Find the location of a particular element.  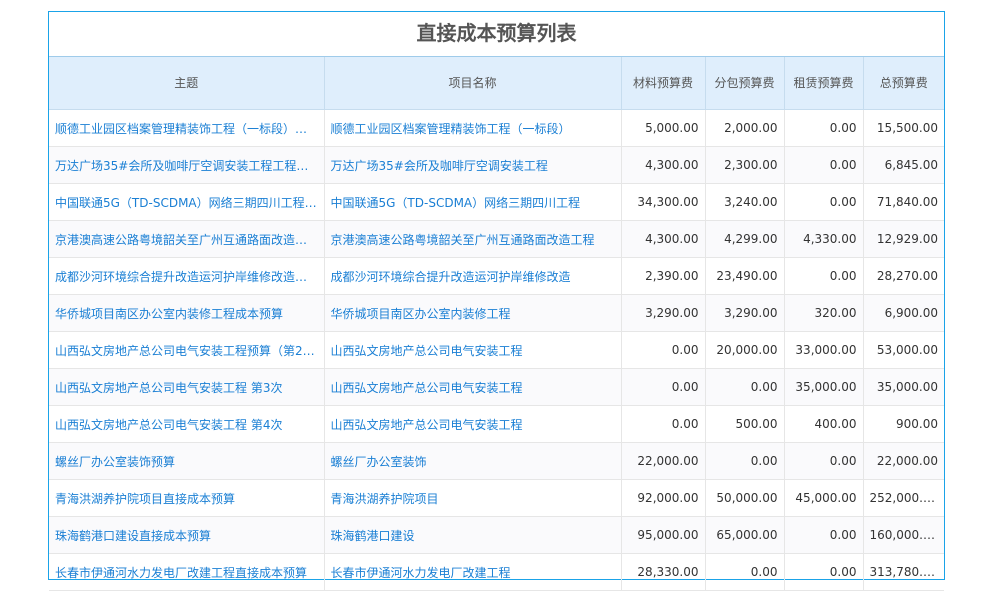

subject-cell: 成都沙河环境综合提升改造运河护岸维修改造预算 is located at coordinates (187, 276).